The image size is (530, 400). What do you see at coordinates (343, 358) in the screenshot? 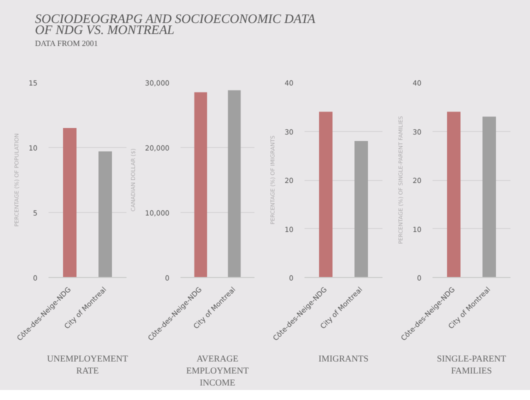
I see `x-axis-title: IMIGRANTS` at bounding box center [343, 358].